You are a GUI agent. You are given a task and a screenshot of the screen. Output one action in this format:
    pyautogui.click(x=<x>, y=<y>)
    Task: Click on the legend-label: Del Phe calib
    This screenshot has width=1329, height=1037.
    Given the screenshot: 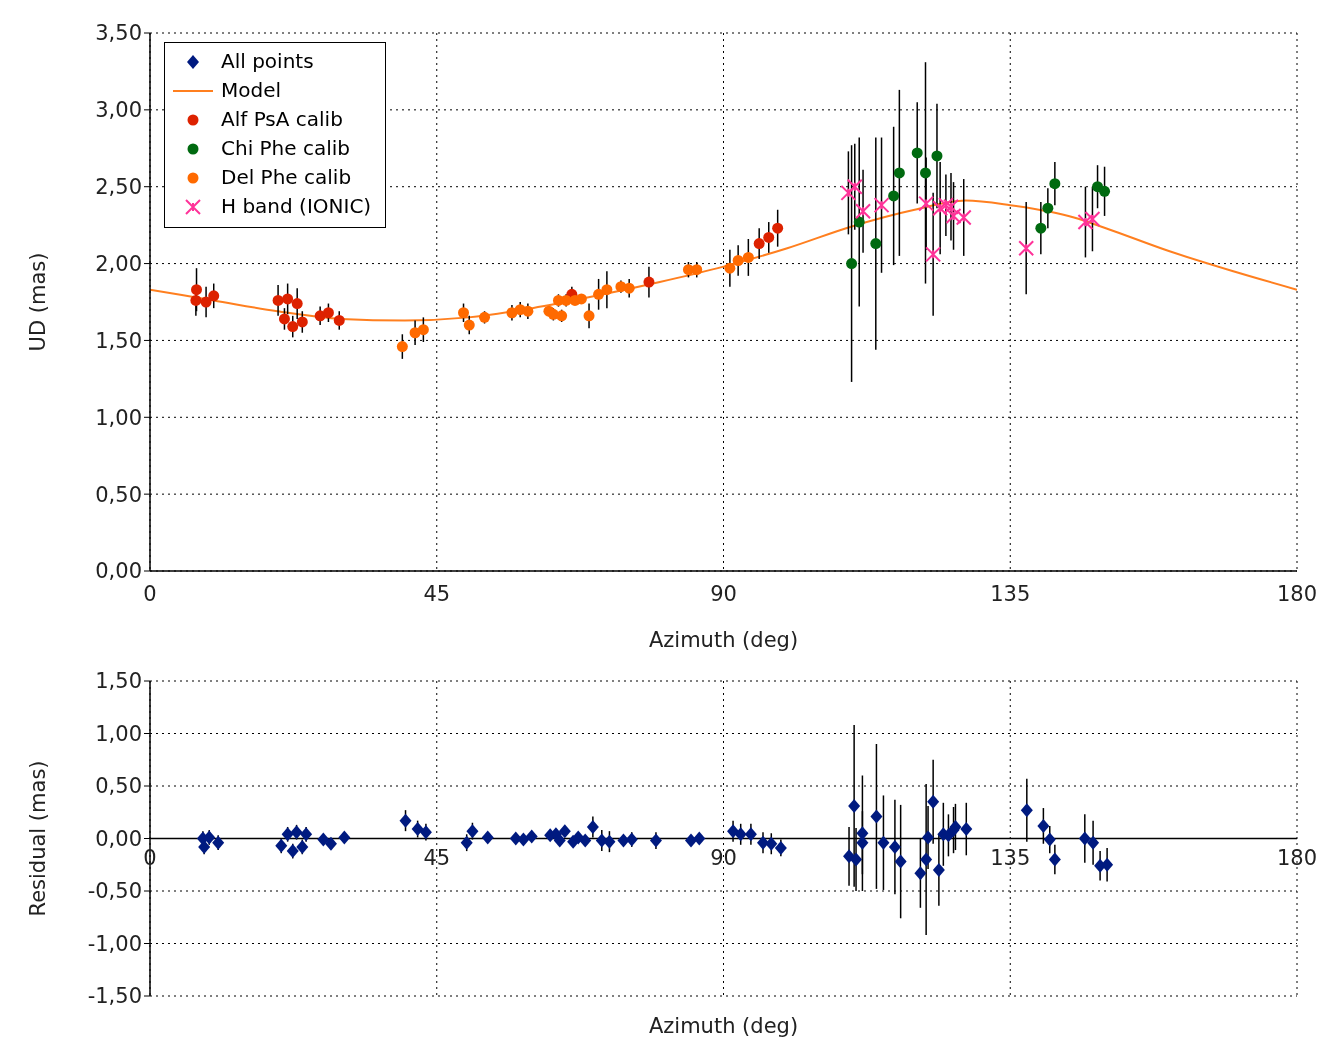 What is the action you would take?
    pyautogui.click(x=286, y=177)
    